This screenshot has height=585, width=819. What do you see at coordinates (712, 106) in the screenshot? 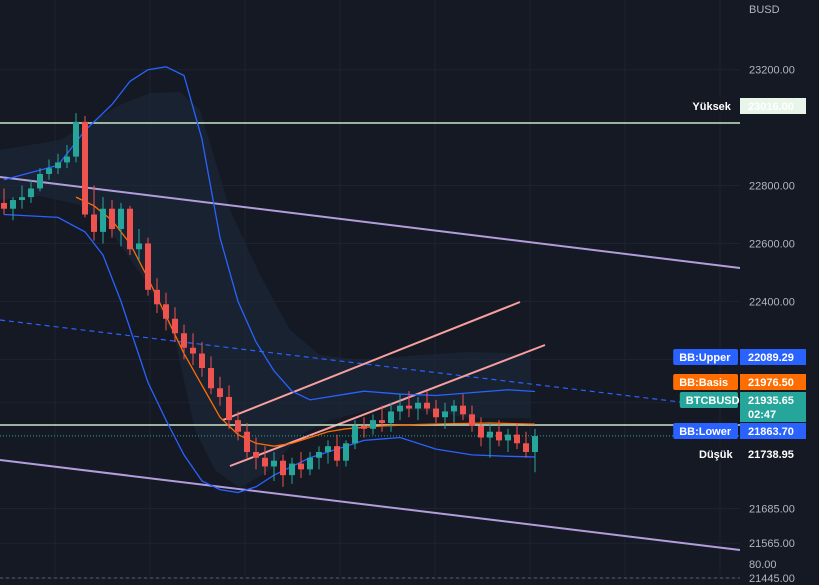
I see `high-tag-label-box` at bounding box center [712, 106].